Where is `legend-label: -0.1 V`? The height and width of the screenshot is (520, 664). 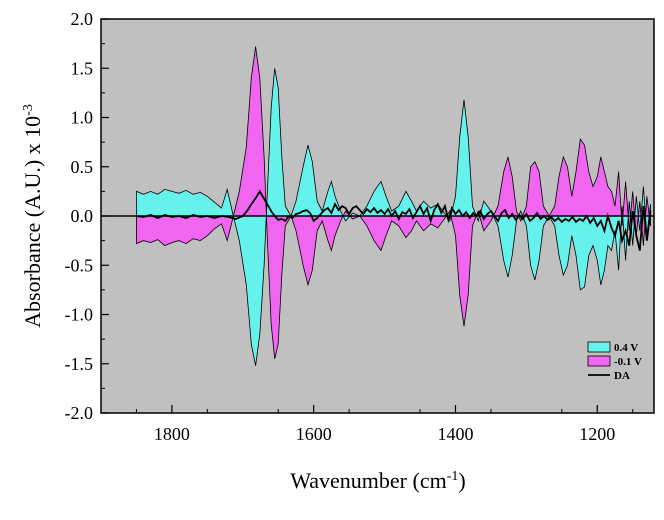 legend-label: -0.1 V is located at coordinates (628, 362).